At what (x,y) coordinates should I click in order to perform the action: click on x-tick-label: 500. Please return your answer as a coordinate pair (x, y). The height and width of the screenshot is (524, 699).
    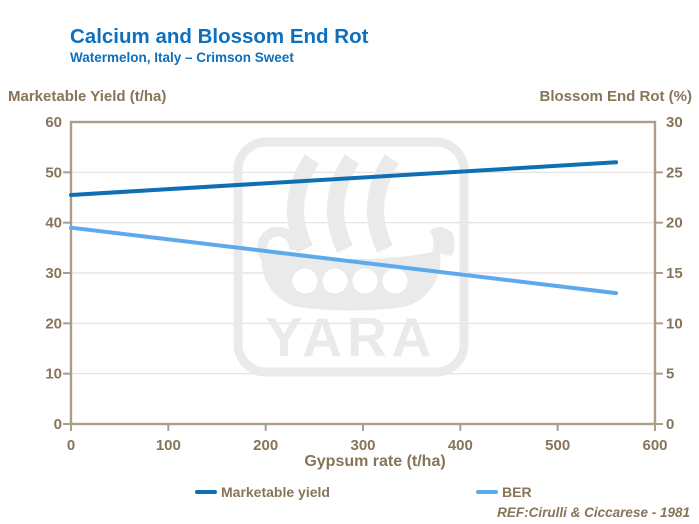
    Looking at the image, I should click on (557, 445).